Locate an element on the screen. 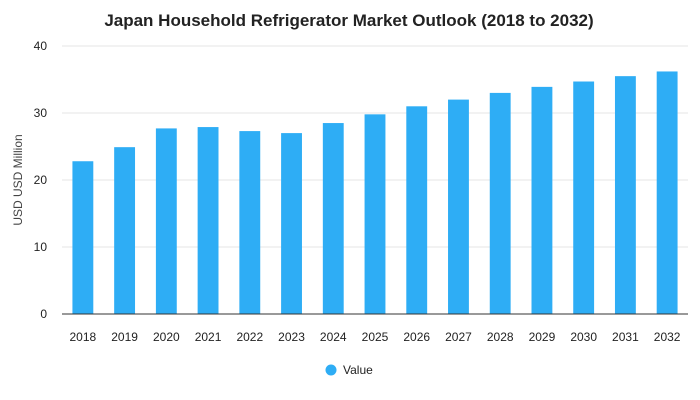  y-axis-ticks: 0 10 20 30 40 is located at coordinates (41, 180).